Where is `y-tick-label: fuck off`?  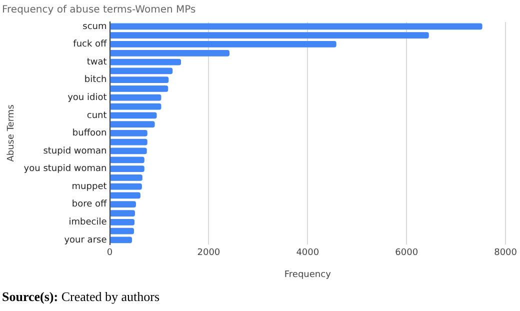
y-tick-label: fuck off is located at coordinates (90, 45).